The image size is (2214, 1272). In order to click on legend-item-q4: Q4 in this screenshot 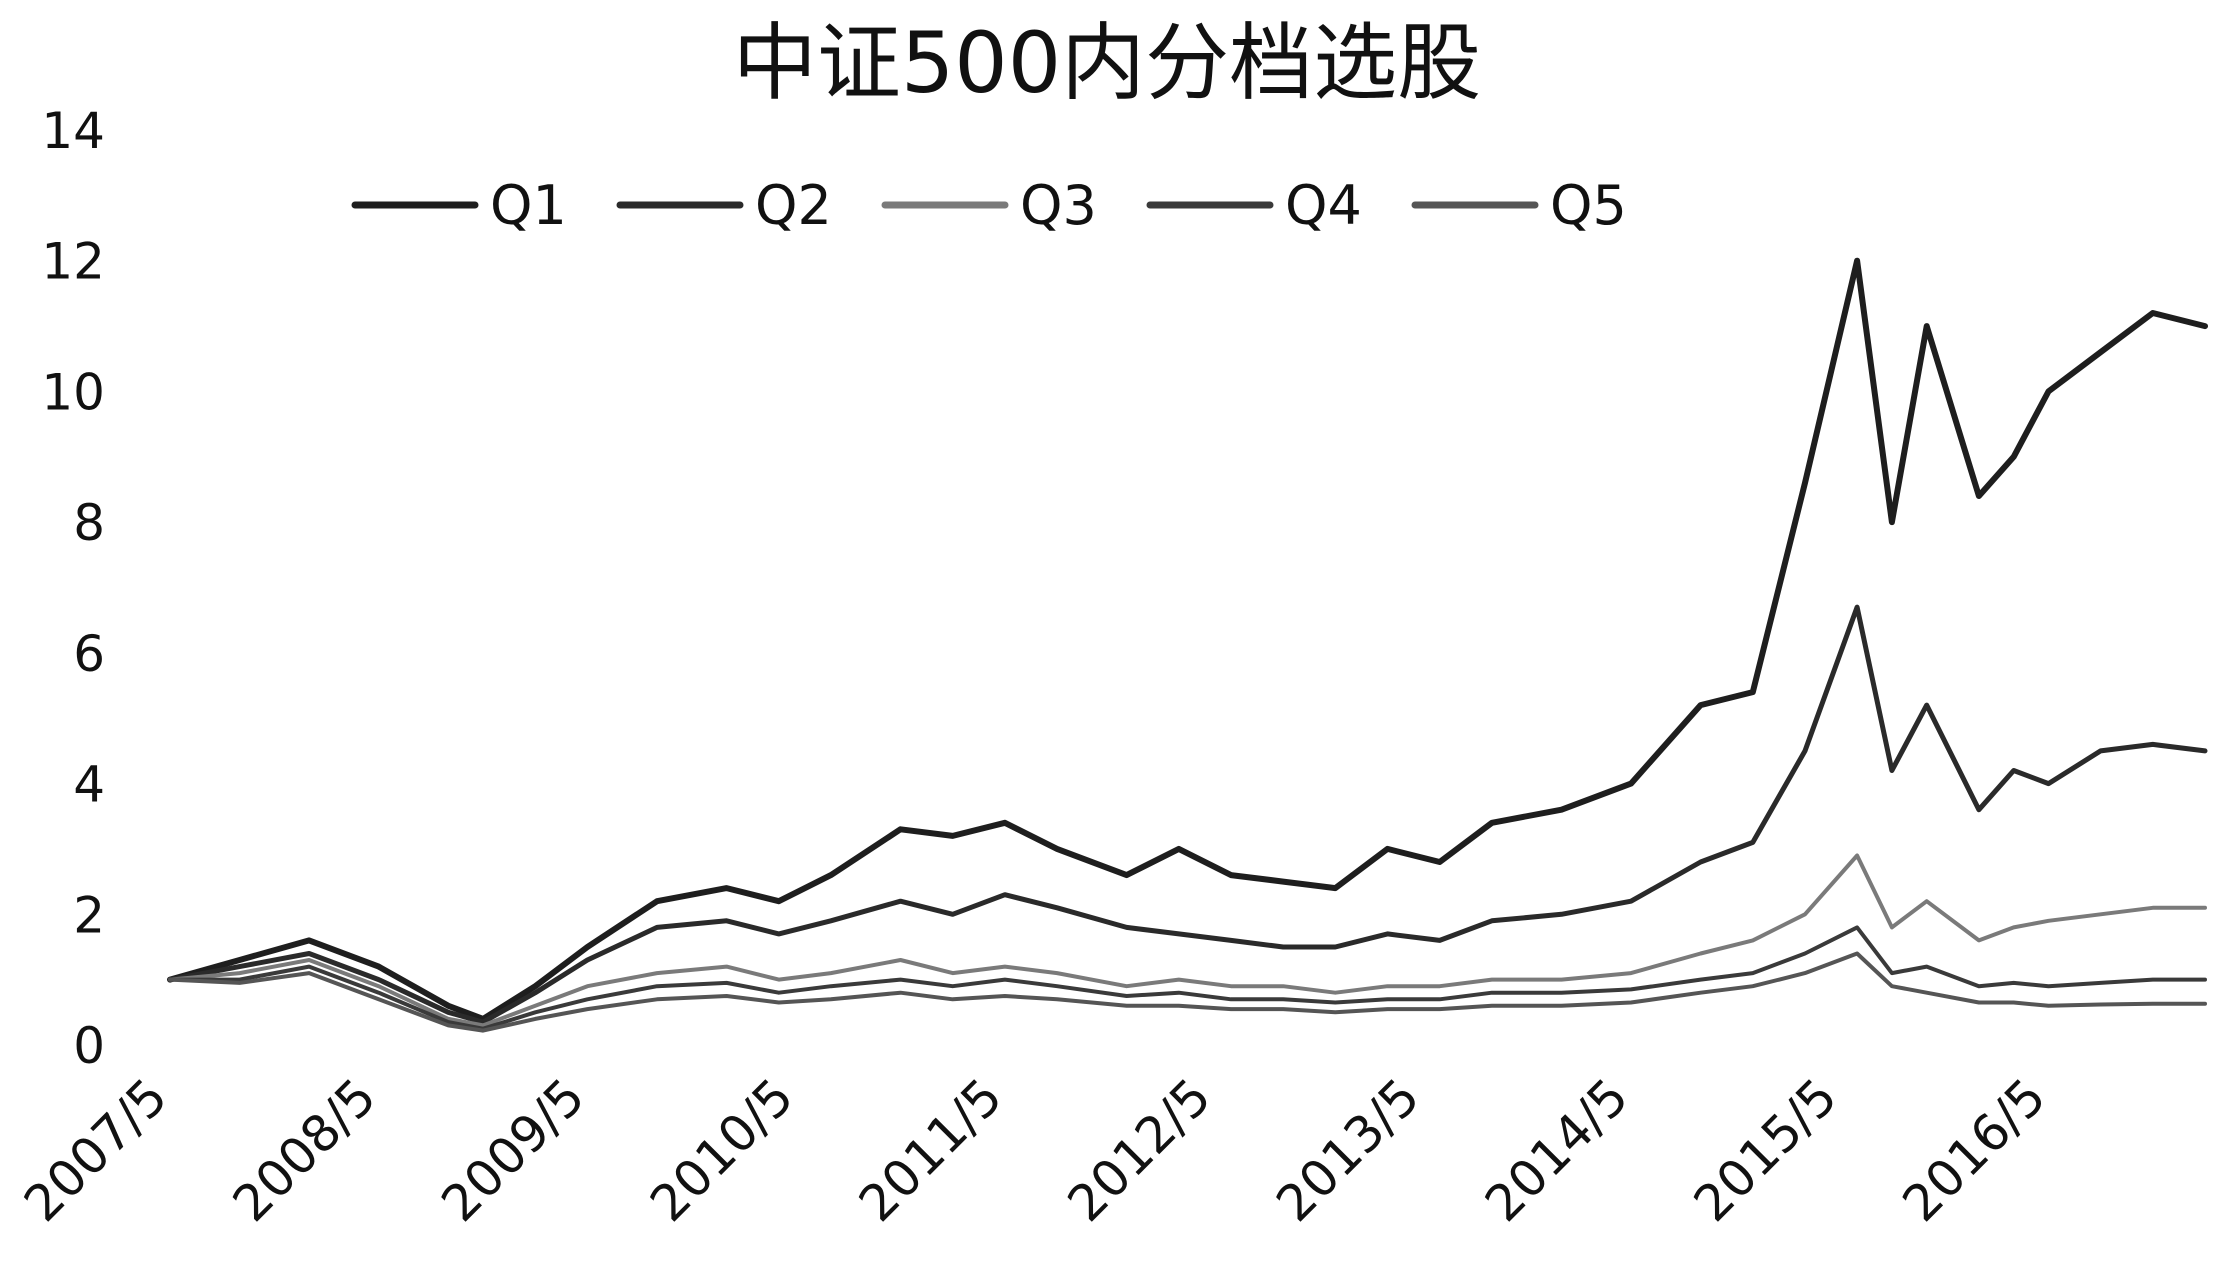, I will do `click(1254, 205)`.